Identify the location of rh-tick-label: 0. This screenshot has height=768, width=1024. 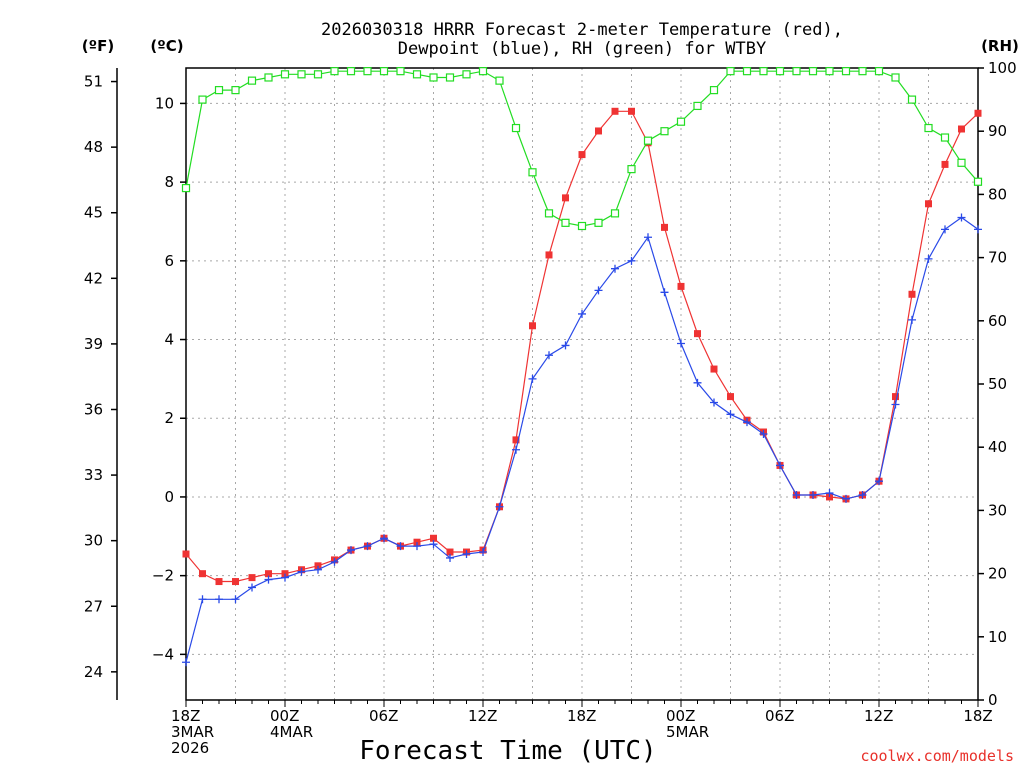
(993, 700).